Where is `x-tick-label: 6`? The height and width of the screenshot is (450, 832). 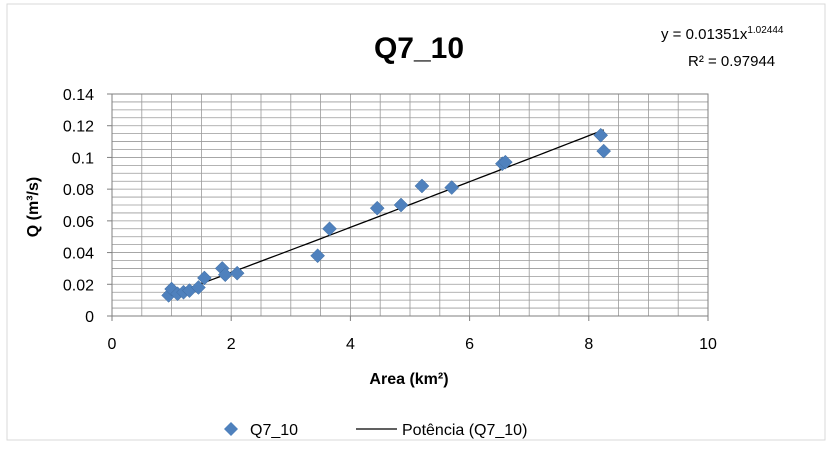 x-tick-label: 6 is located at coordinates (469, 344).